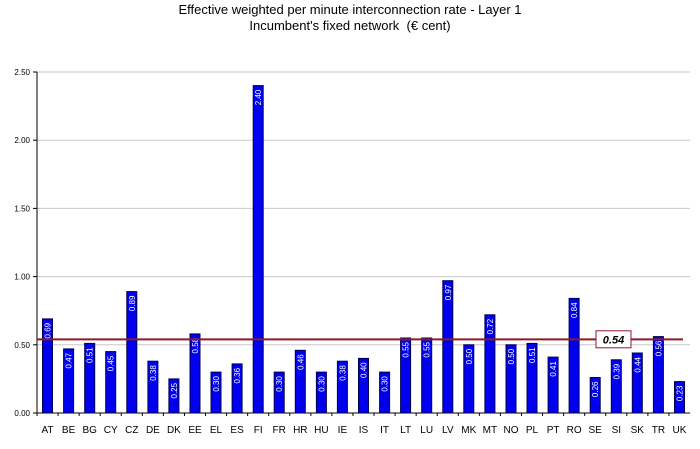 The height and width of the screenshot is (449, 700). Describe the element at coordinates (174, 390) in the screenshot. I see `data-label: 0.25` at that location.